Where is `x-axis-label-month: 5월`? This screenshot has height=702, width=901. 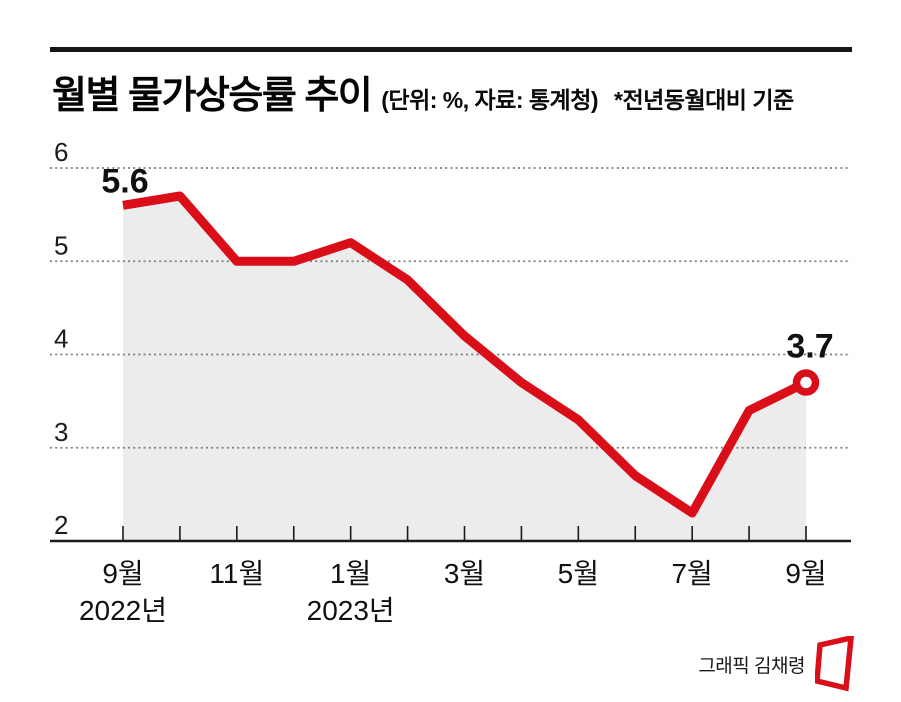
x-axis-label-month: 5월 is located at coordinates (578, 573).